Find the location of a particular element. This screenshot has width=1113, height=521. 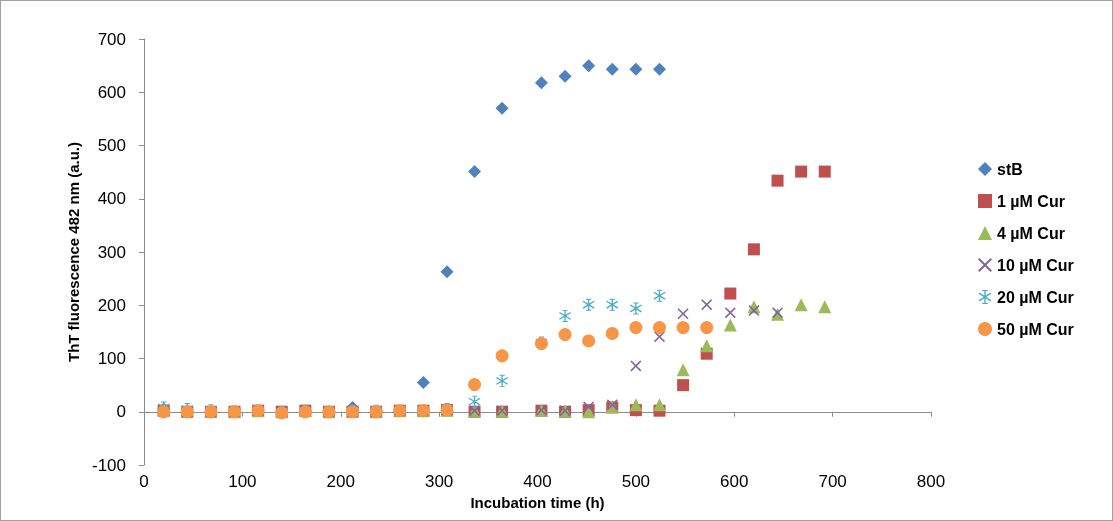

x-tick-label: 600 is located at coordinates (734, 481).